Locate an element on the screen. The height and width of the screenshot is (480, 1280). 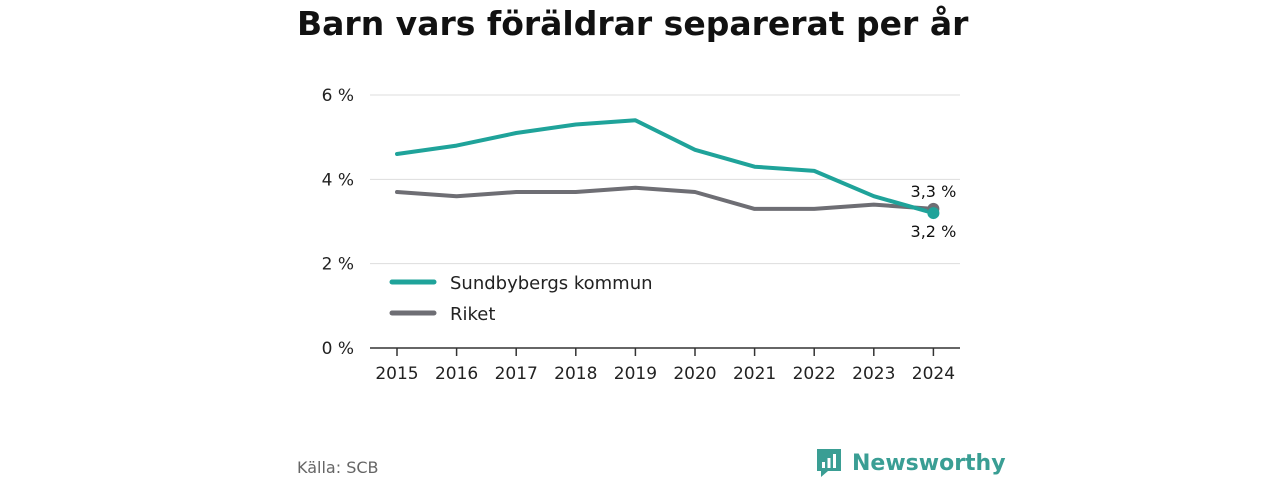
series-endpoints: 3,2 % 3,3 % is located at coordinates (934, 211).